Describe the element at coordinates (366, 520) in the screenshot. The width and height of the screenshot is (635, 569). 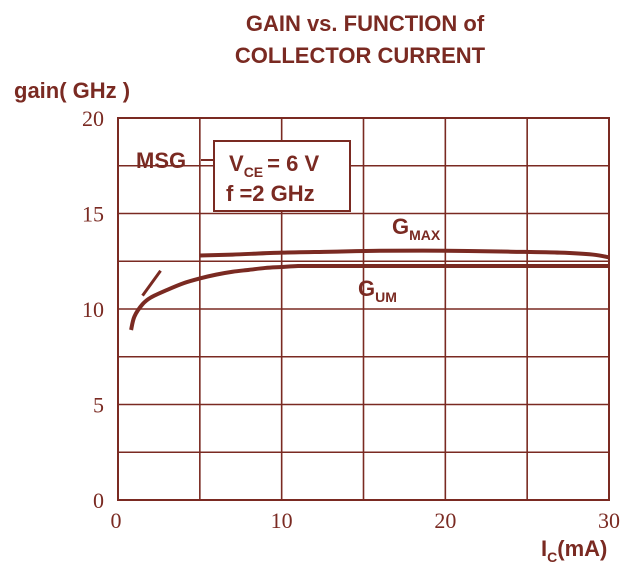
I see `x-tick-labels: 0 10 20 30` at that location.